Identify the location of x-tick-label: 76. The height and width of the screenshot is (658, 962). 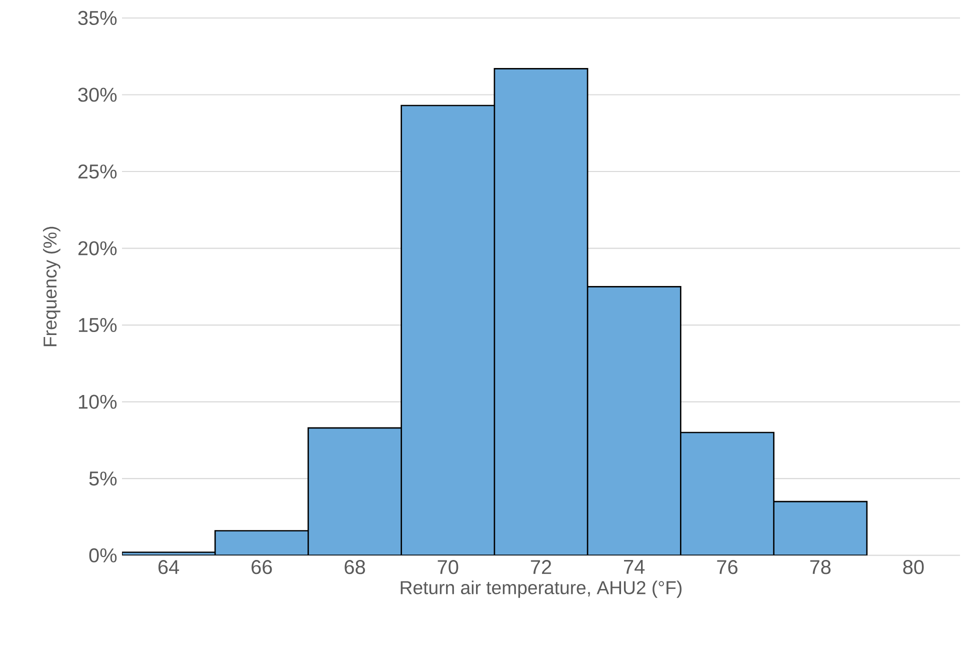
(727, 567).